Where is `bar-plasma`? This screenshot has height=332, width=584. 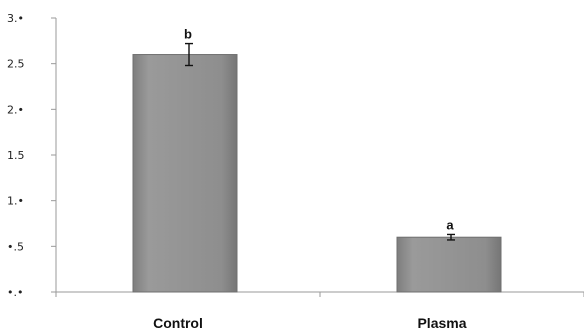
bar-plasma is located at coordinates (449, 264).